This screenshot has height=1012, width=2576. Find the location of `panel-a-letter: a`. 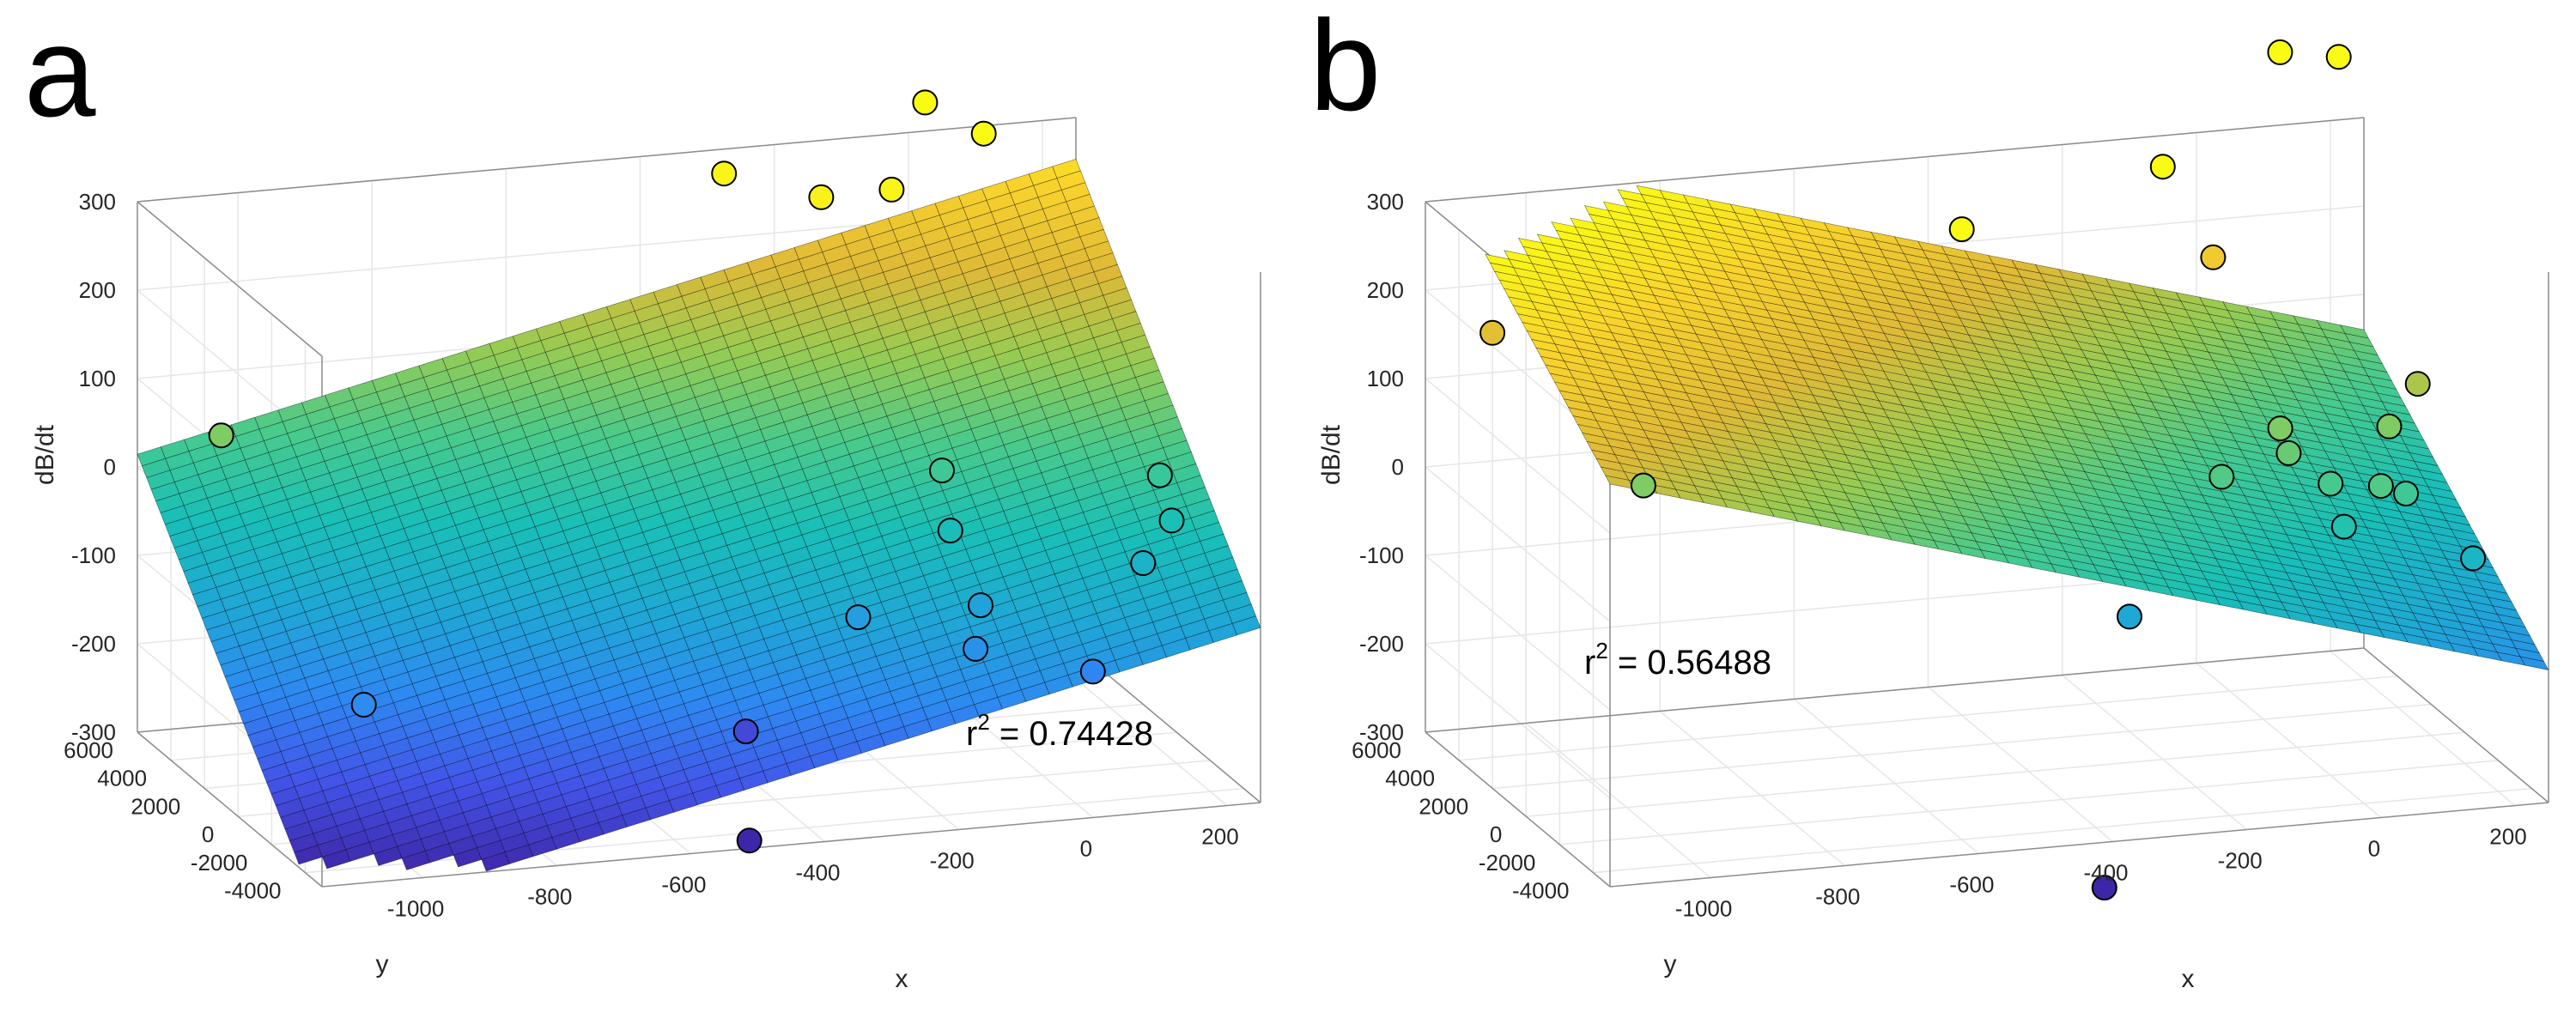

panel-a-letter: a is located at coordinates (60, 71).